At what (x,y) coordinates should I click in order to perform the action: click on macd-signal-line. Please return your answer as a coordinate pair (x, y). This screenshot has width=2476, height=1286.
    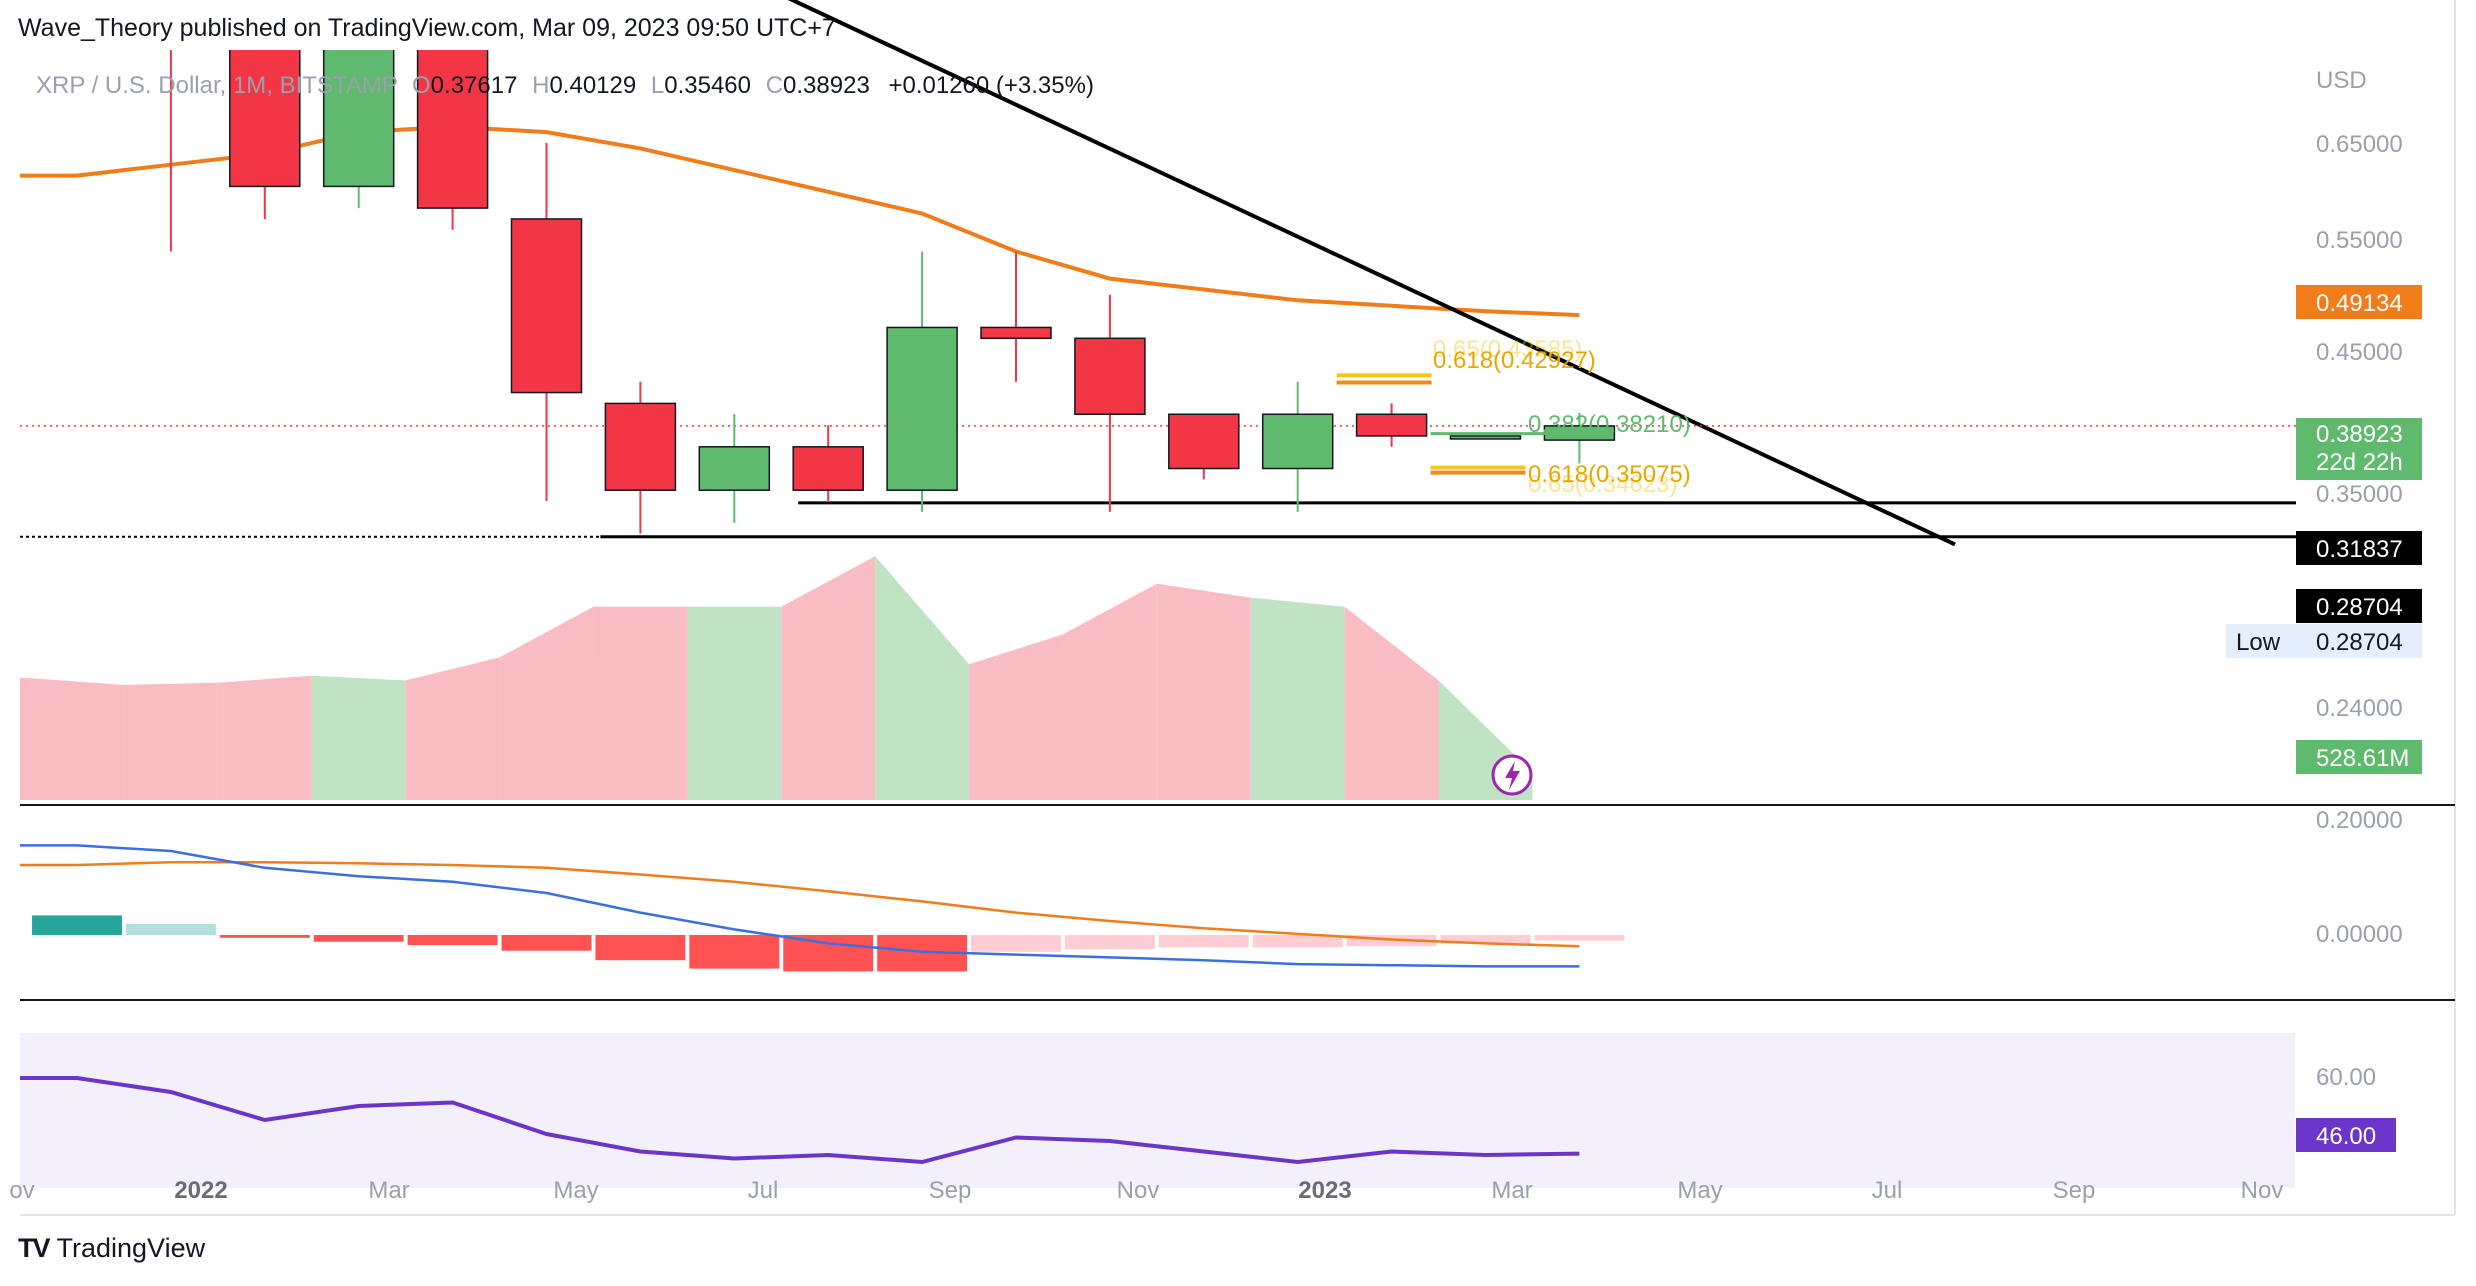
    Looking at the image, I should click on (800, 904).